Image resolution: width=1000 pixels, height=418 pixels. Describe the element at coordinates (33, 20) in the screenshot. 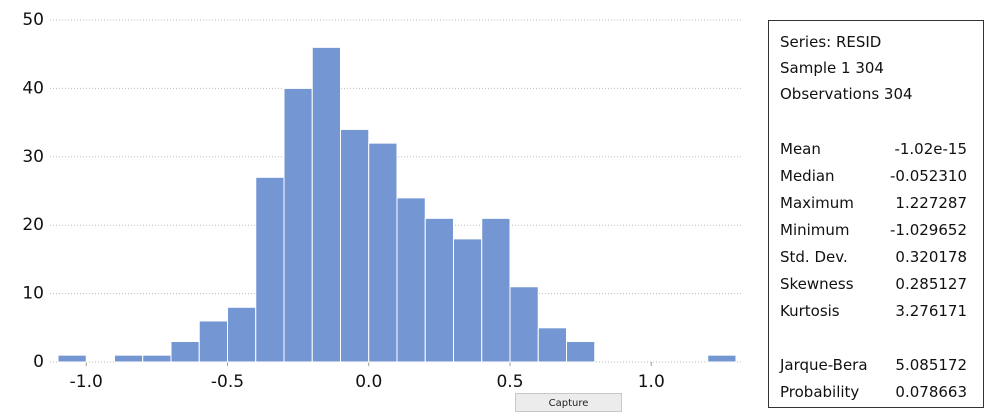

I see `y-tick-label: 50` at that location.